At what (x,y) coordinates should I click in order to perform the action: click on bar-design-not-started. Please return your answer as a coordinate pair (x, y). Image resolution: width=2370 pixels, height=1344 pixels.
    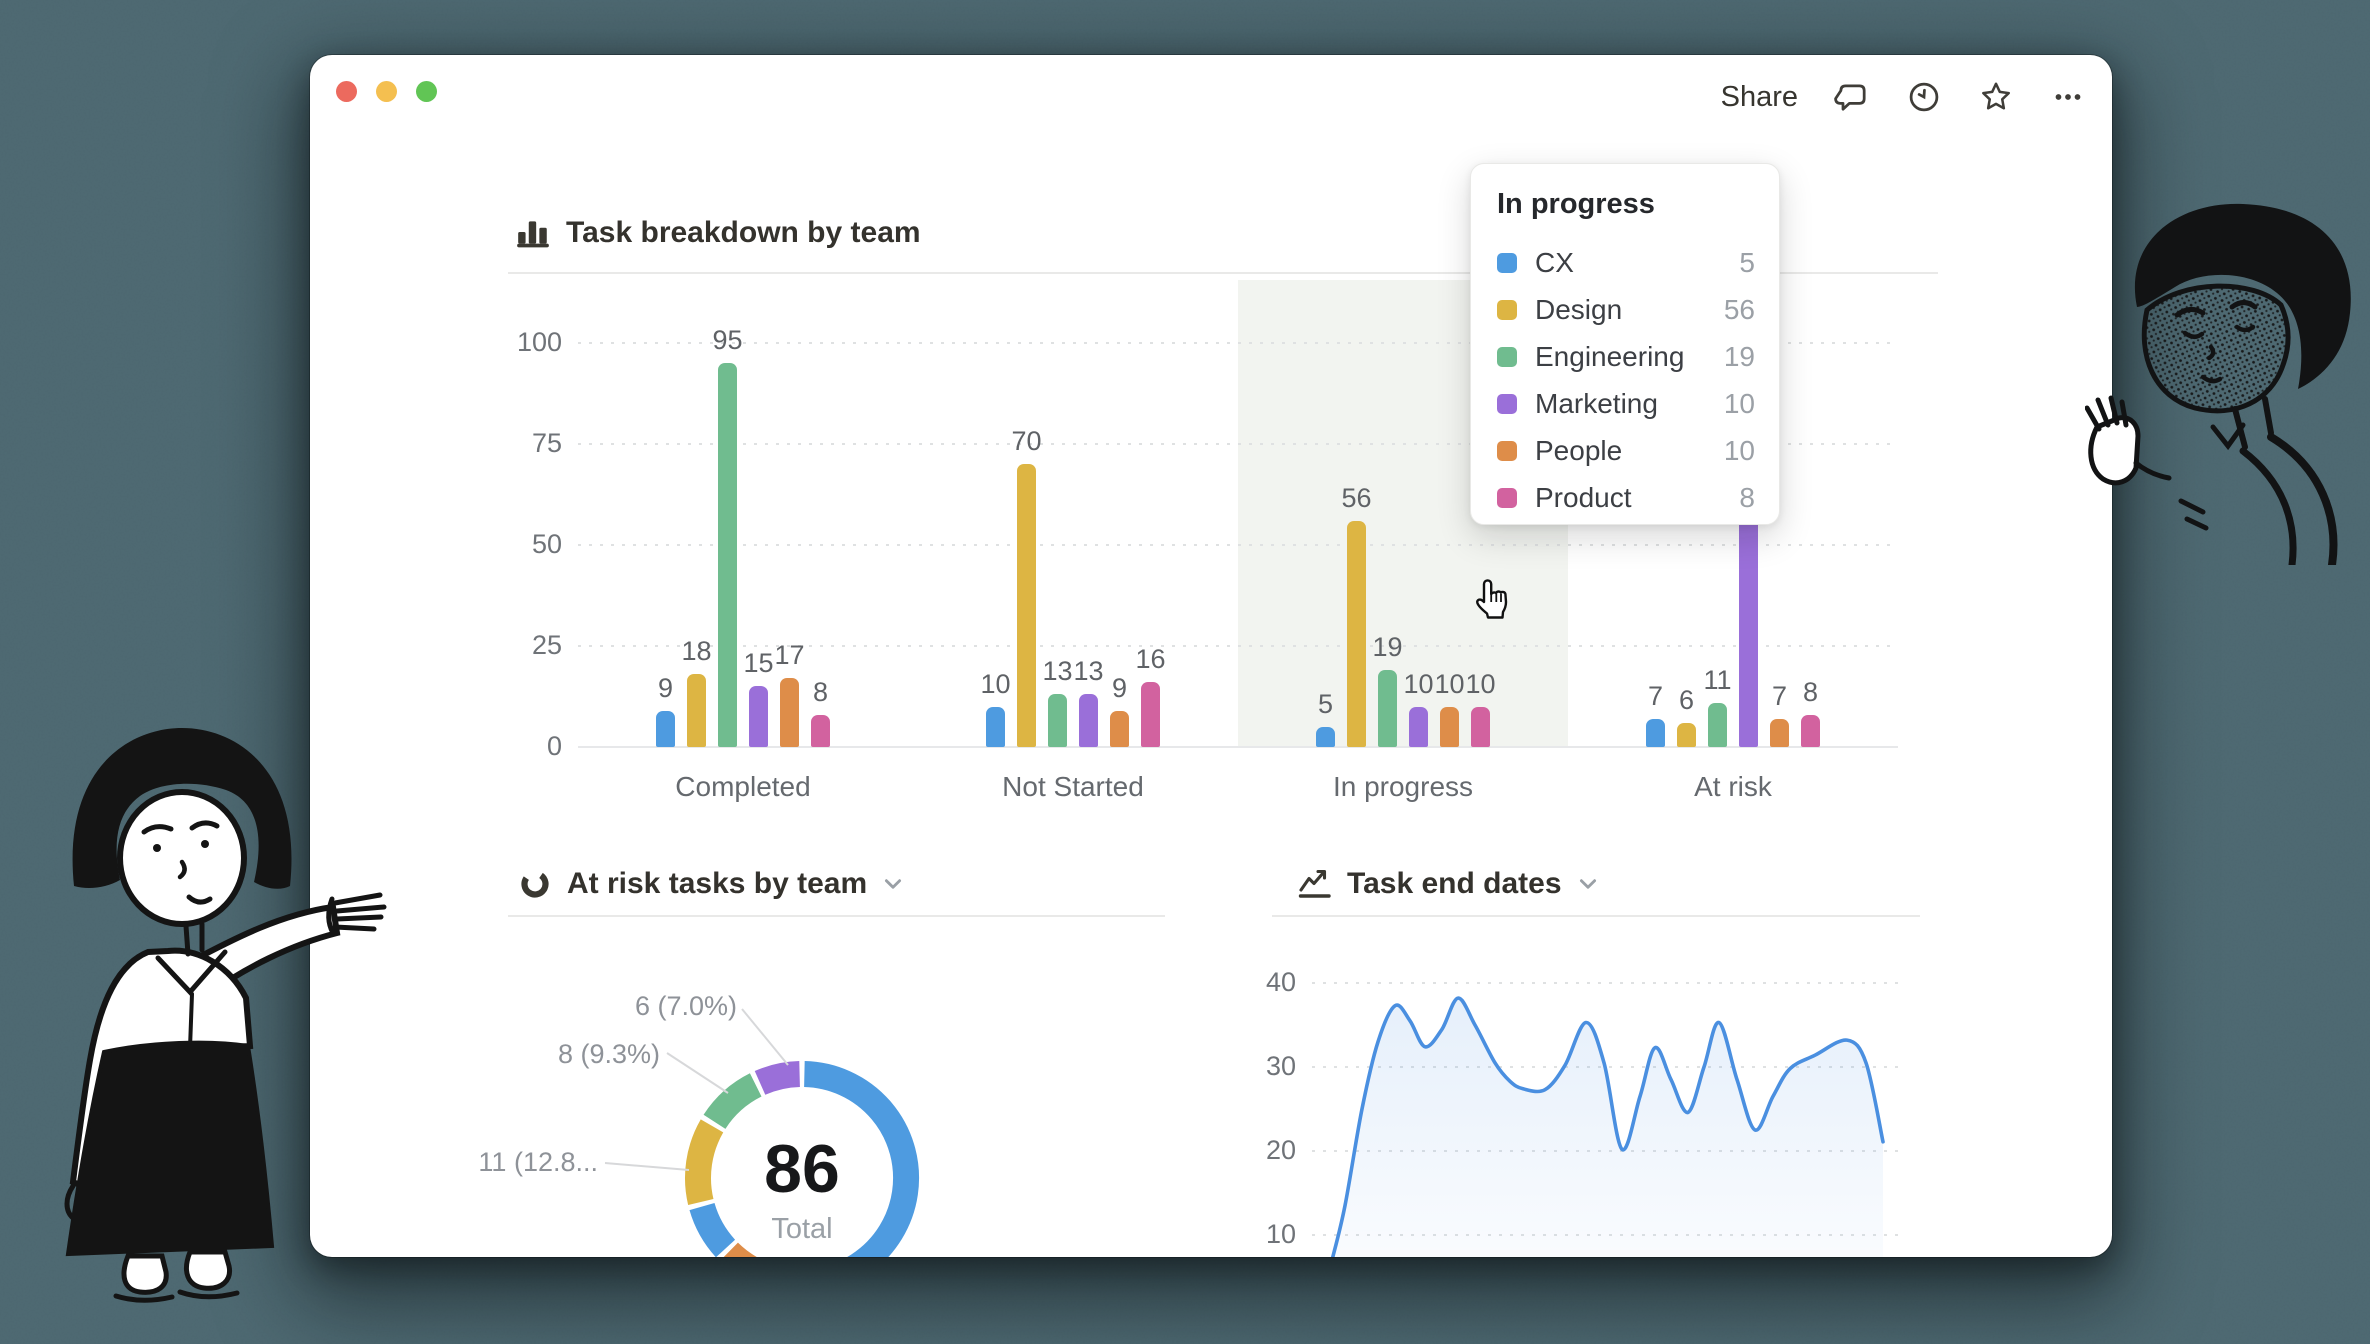
    Looking at the image, I should click on (1026, 605).